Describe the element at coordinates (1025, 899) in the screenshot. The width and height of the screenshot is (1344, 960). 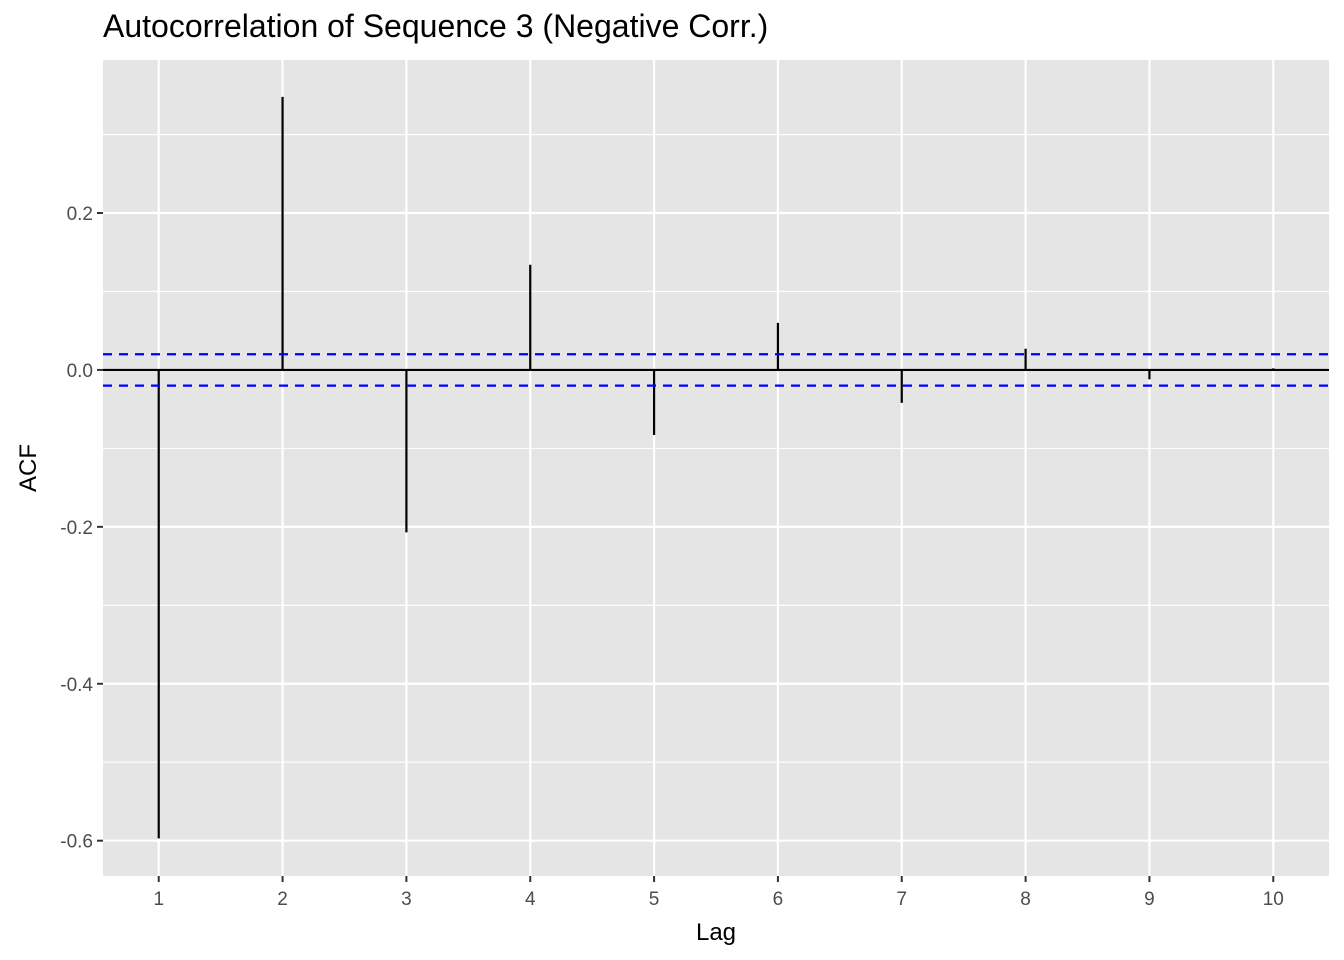
I see `x-tick-label: 8` at that location.